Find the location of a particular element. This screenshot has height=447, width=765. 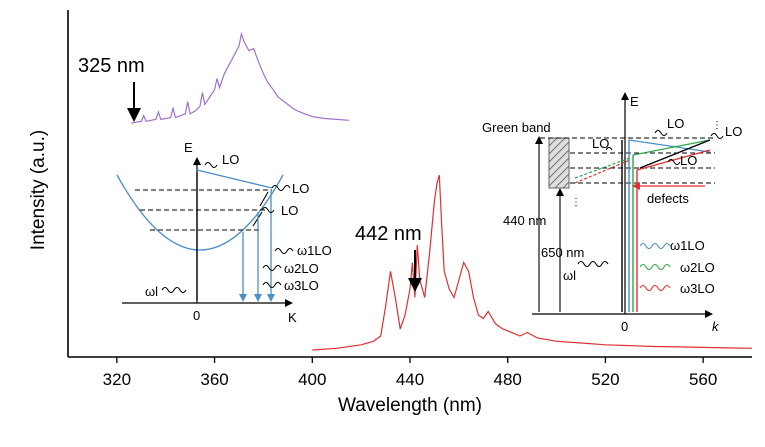

left-inset-k-label: K is located at coordinates (292, 317).